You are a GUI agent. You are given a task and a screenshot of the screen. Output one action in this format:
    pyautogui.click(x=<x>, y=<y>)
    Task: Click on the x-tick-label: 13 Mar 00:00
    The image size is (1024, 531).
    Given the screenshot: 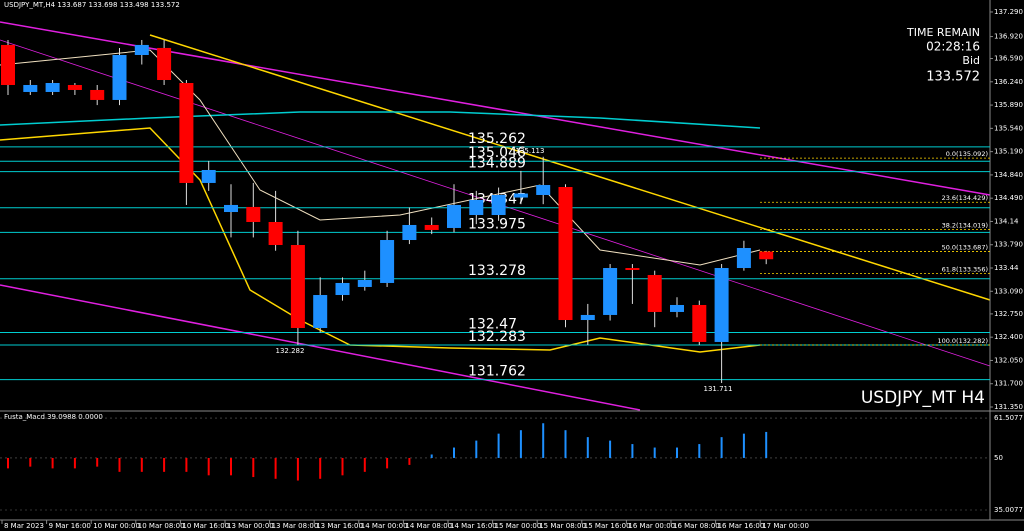 What is the action you would take?
    pyautogui.click(x=250, y=526)
    